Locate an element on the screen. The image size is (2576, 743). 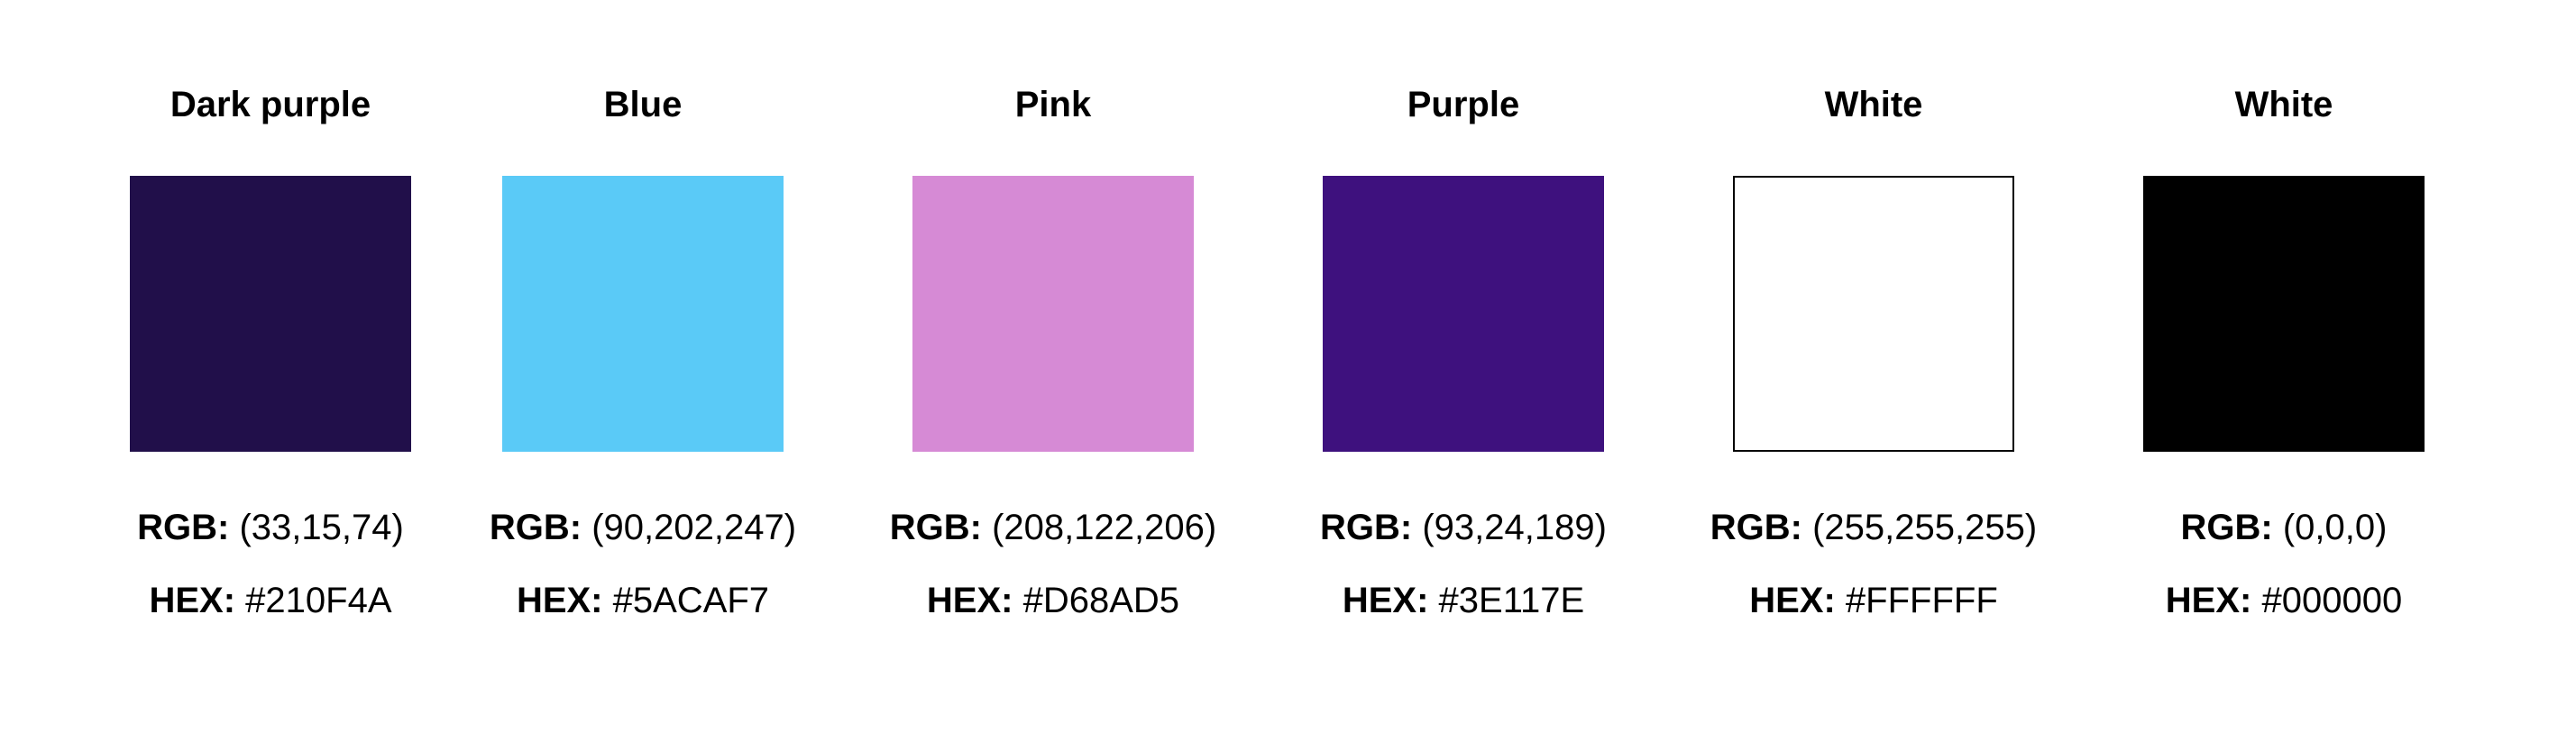
rgb-line: RGB: (0,0,0) is located at coordinates (2283, 527).